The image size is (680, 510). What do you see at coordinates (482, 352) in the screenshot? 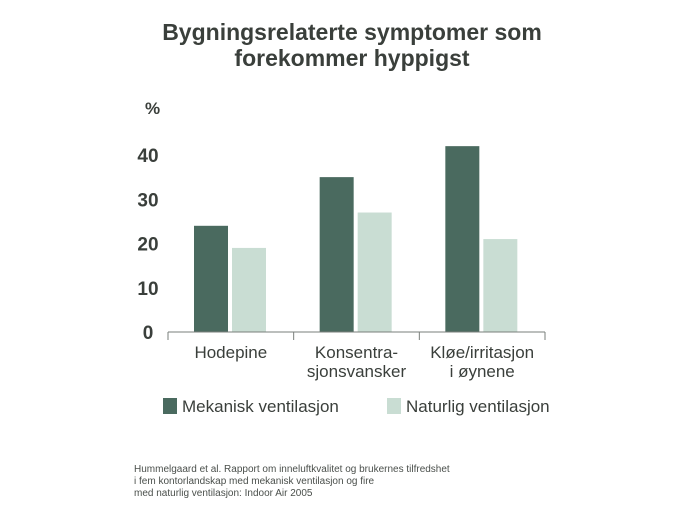
I see `x-tick-label: Kløe/irritasjon` at bounding box center [482, 352].